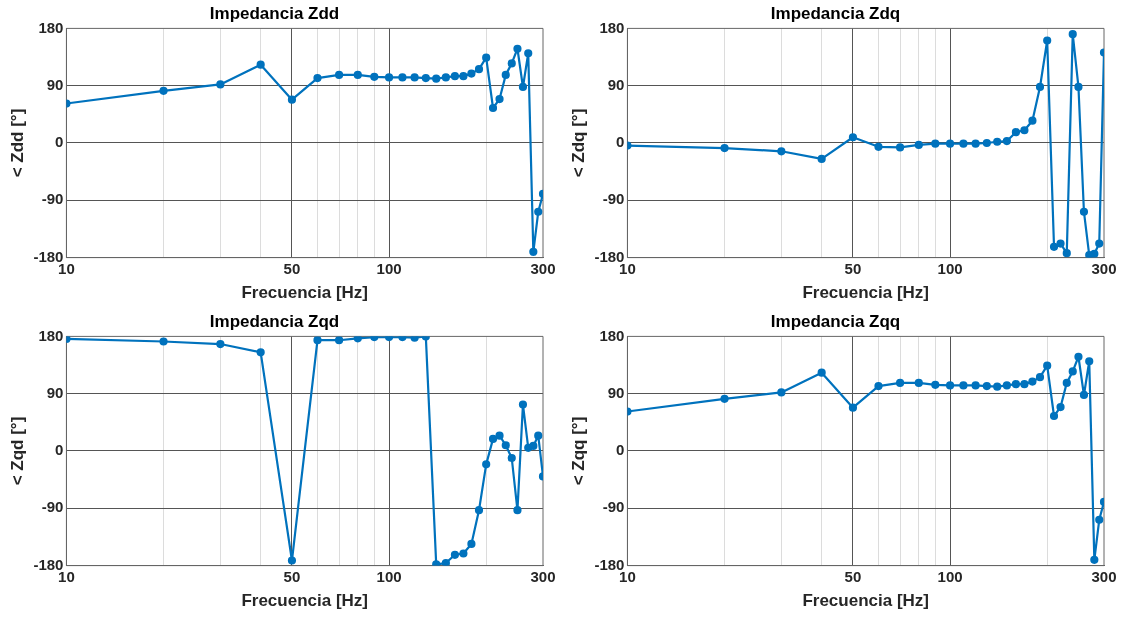 This screenshot has height=617, width=1122. Describe the element at coordinates (578, 451) in the screenshot. I see `y-axis-title: < Zqq [°]` at that location.